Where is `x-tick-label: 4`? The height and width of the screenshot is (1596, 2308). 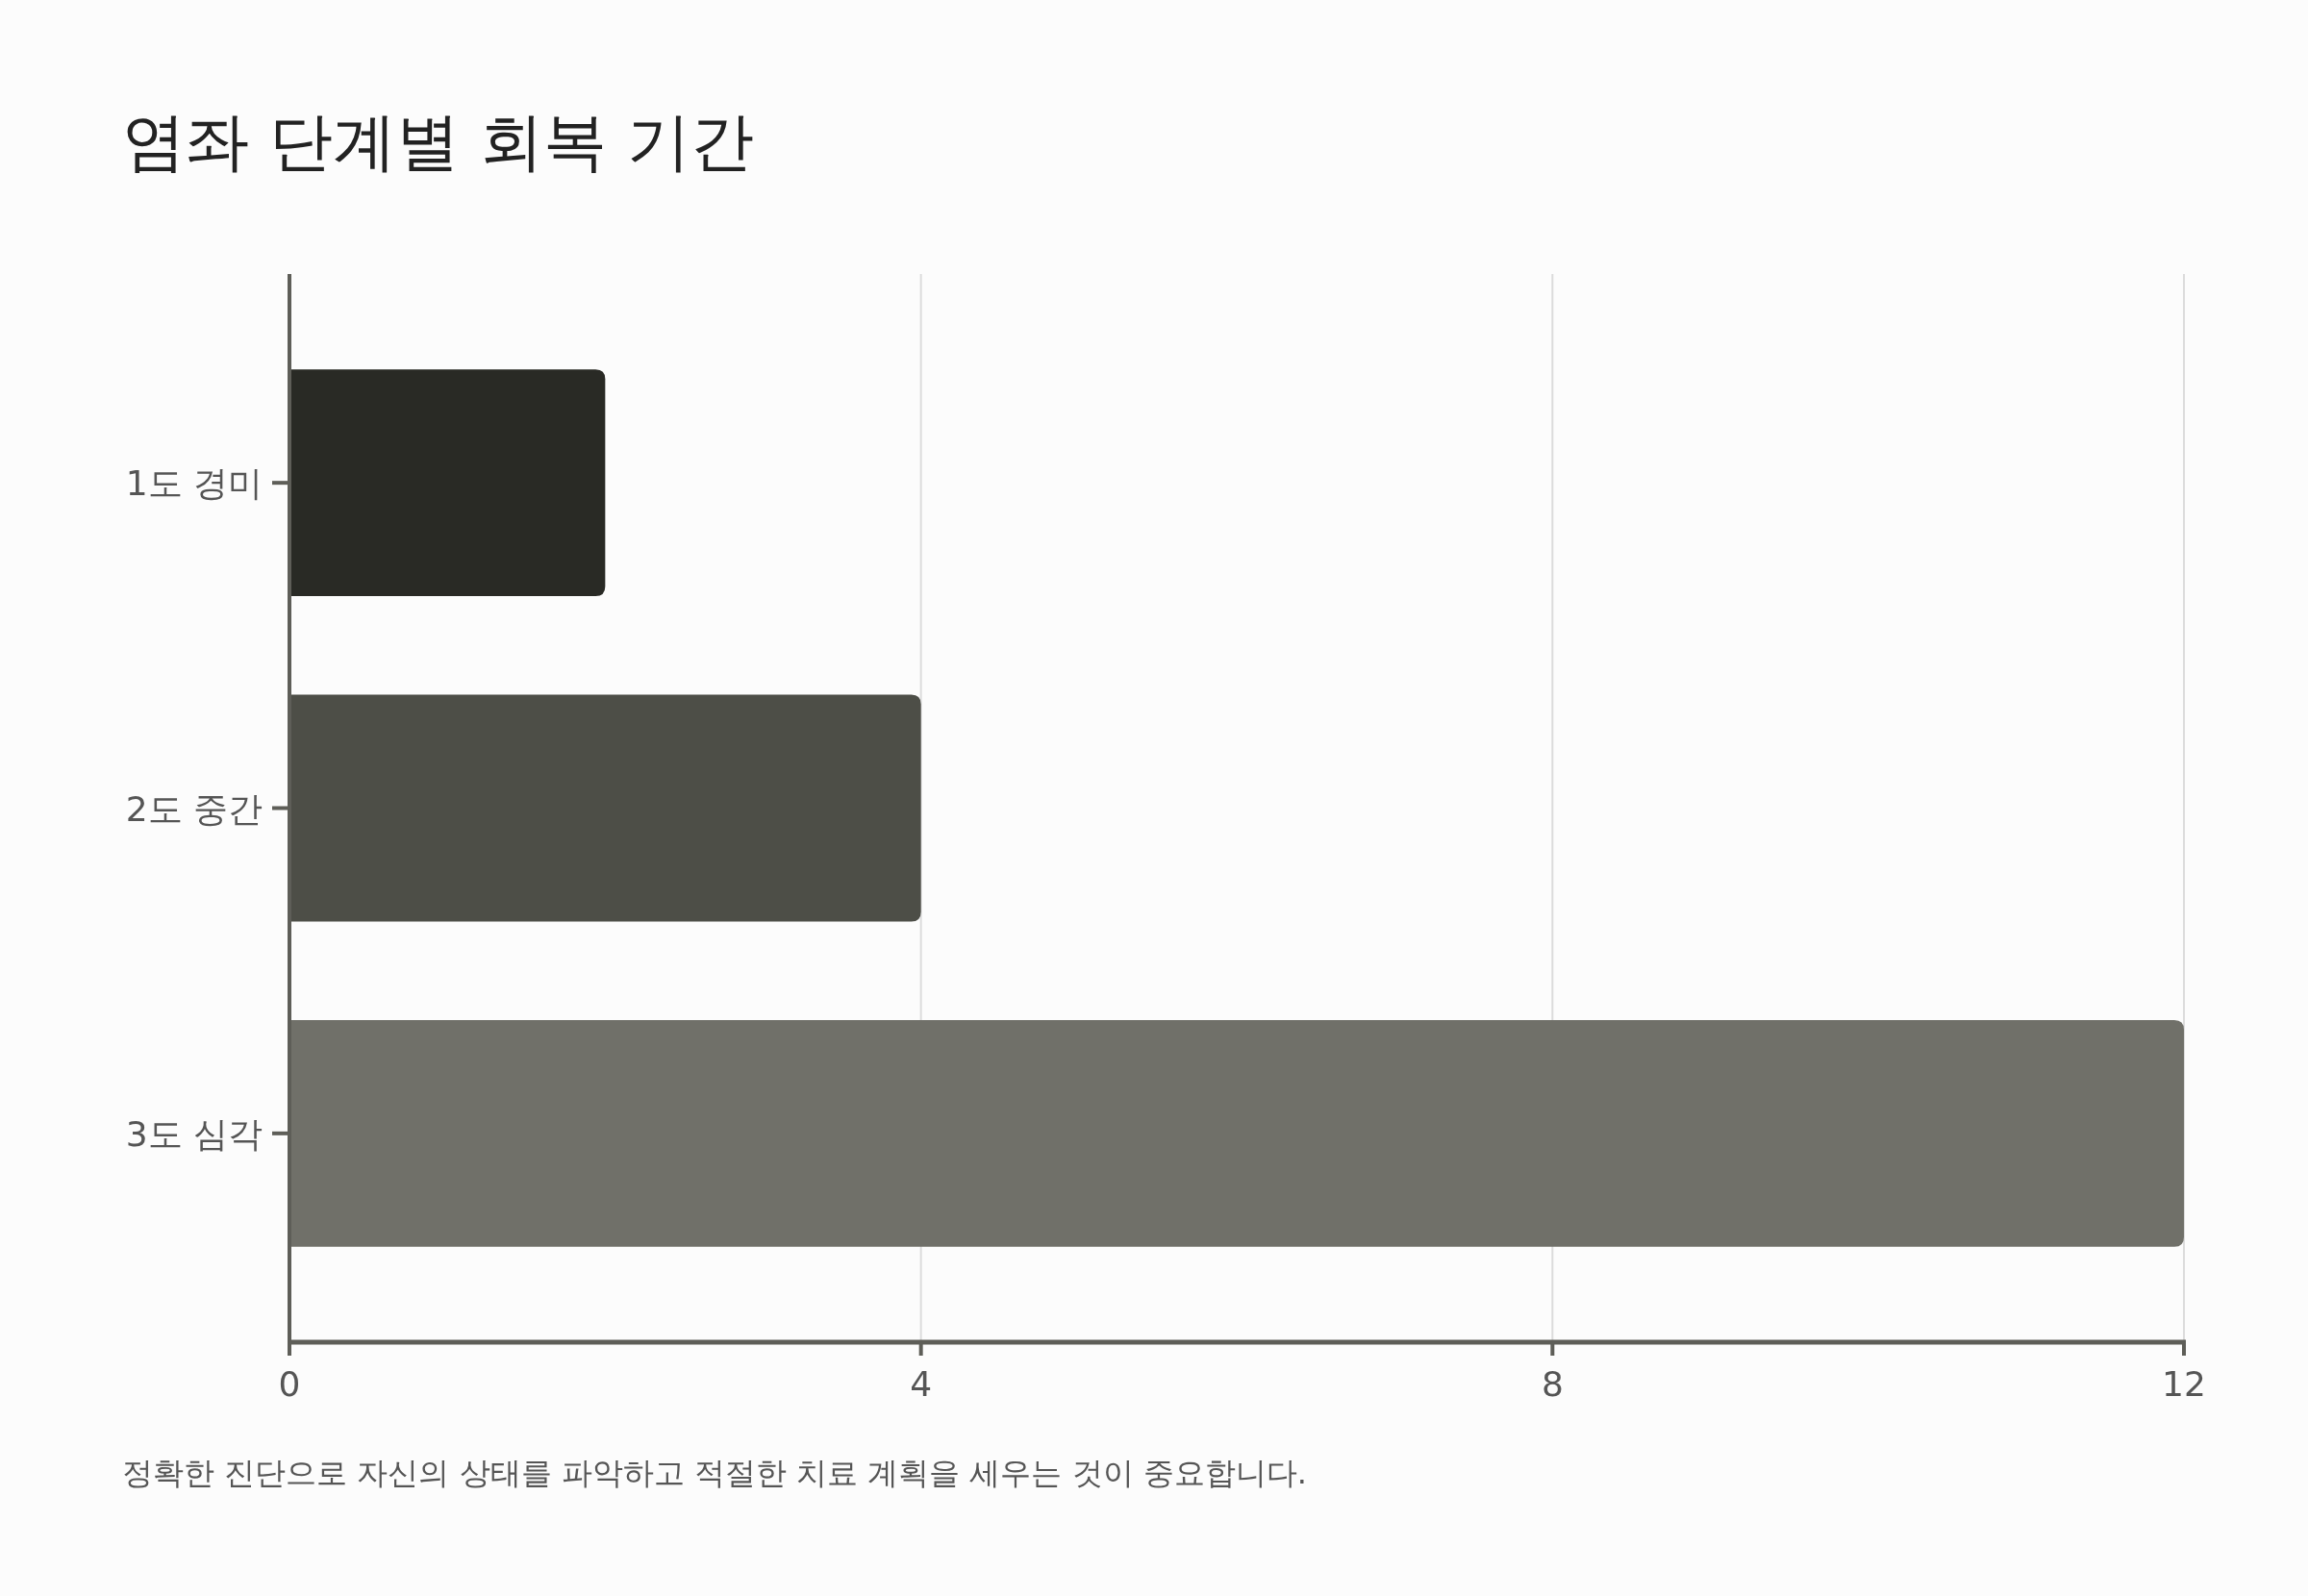 x-tick-label: 4 is located at coordinates (921, 1384).